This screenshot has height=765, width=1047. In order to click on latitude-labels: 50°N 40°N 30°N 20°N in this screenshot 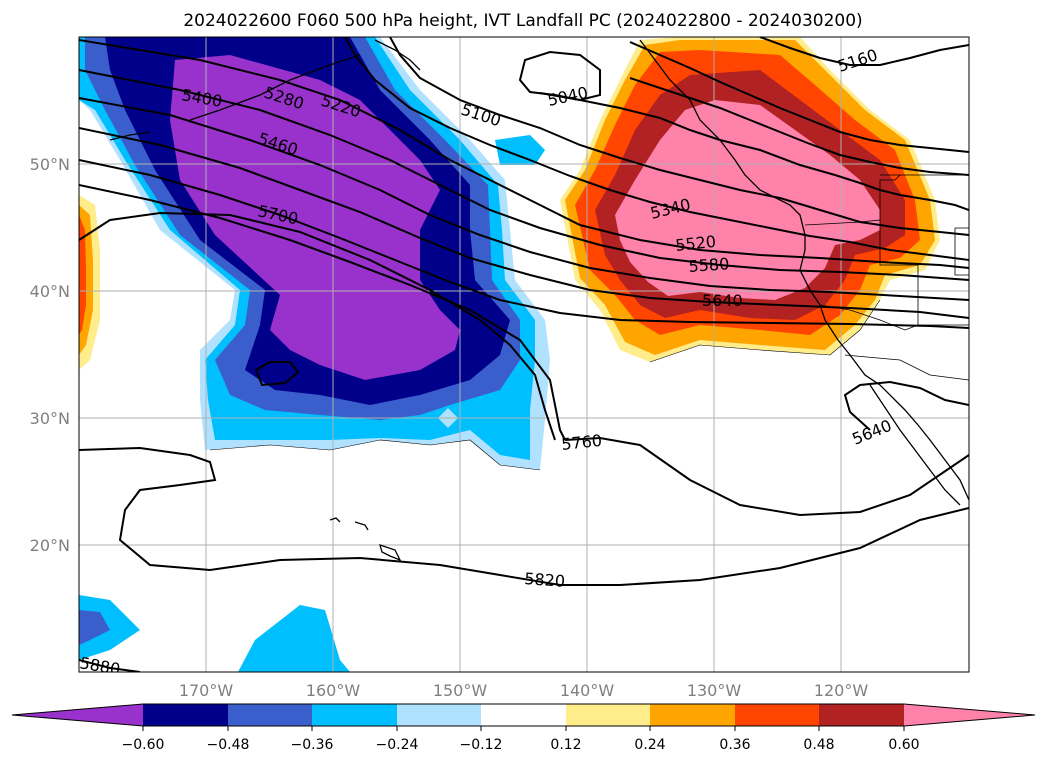, I will do `click(50, 355)`.